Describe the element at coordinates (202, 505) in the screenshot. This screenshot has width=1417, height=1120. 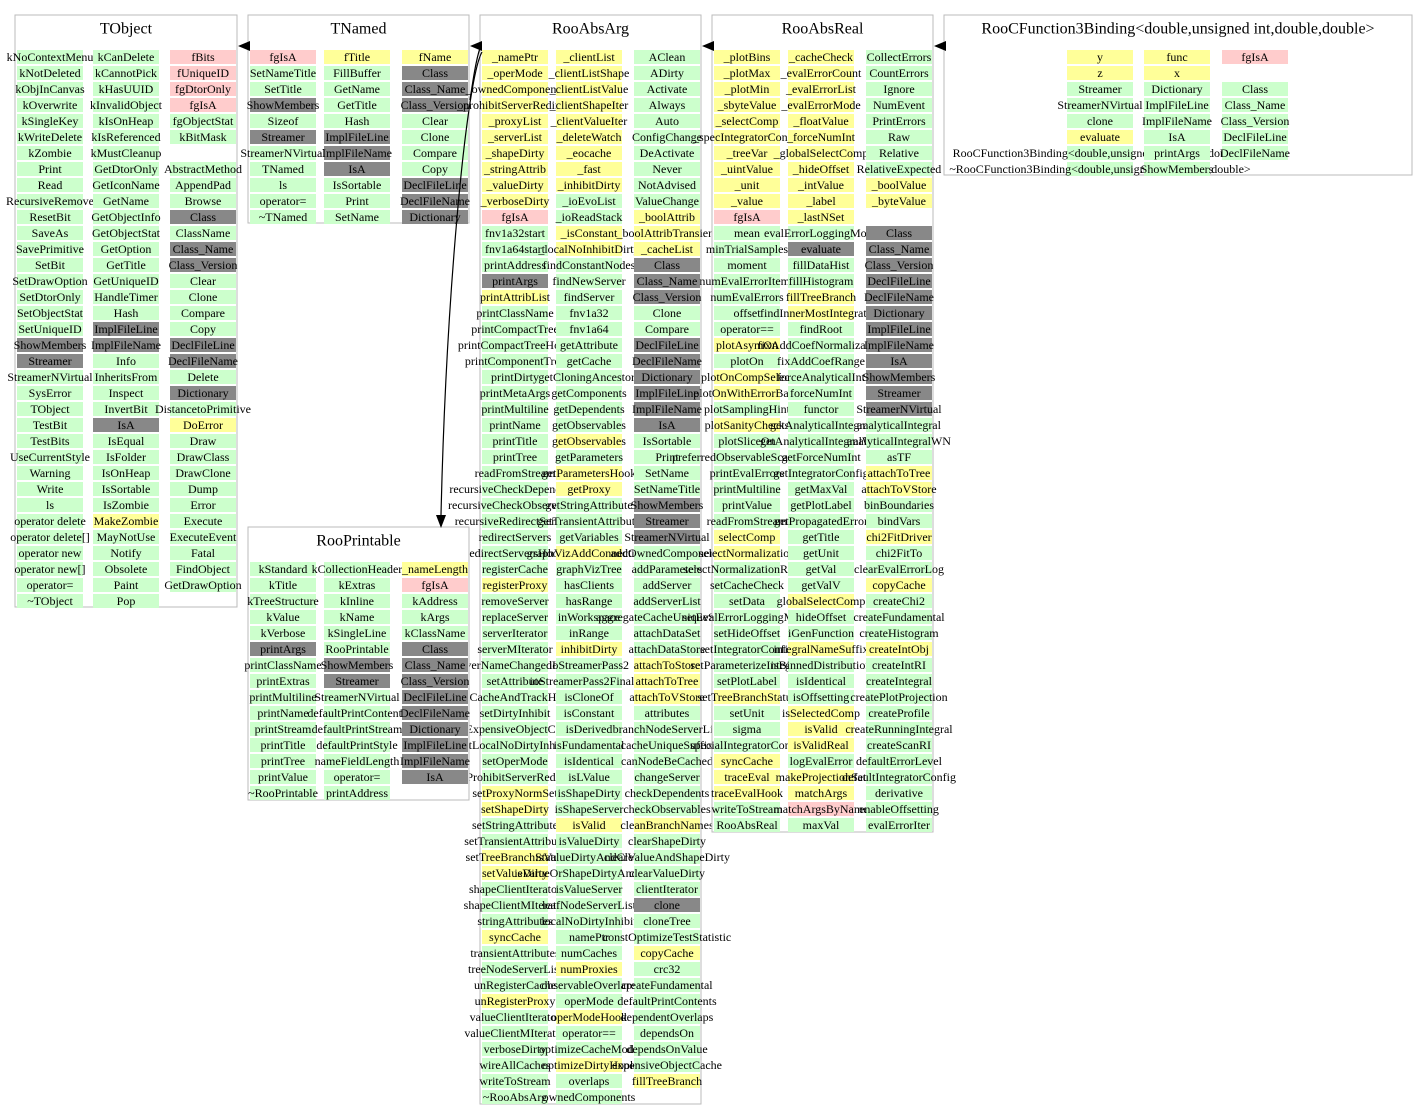
I see `member-label: Error` at that location.